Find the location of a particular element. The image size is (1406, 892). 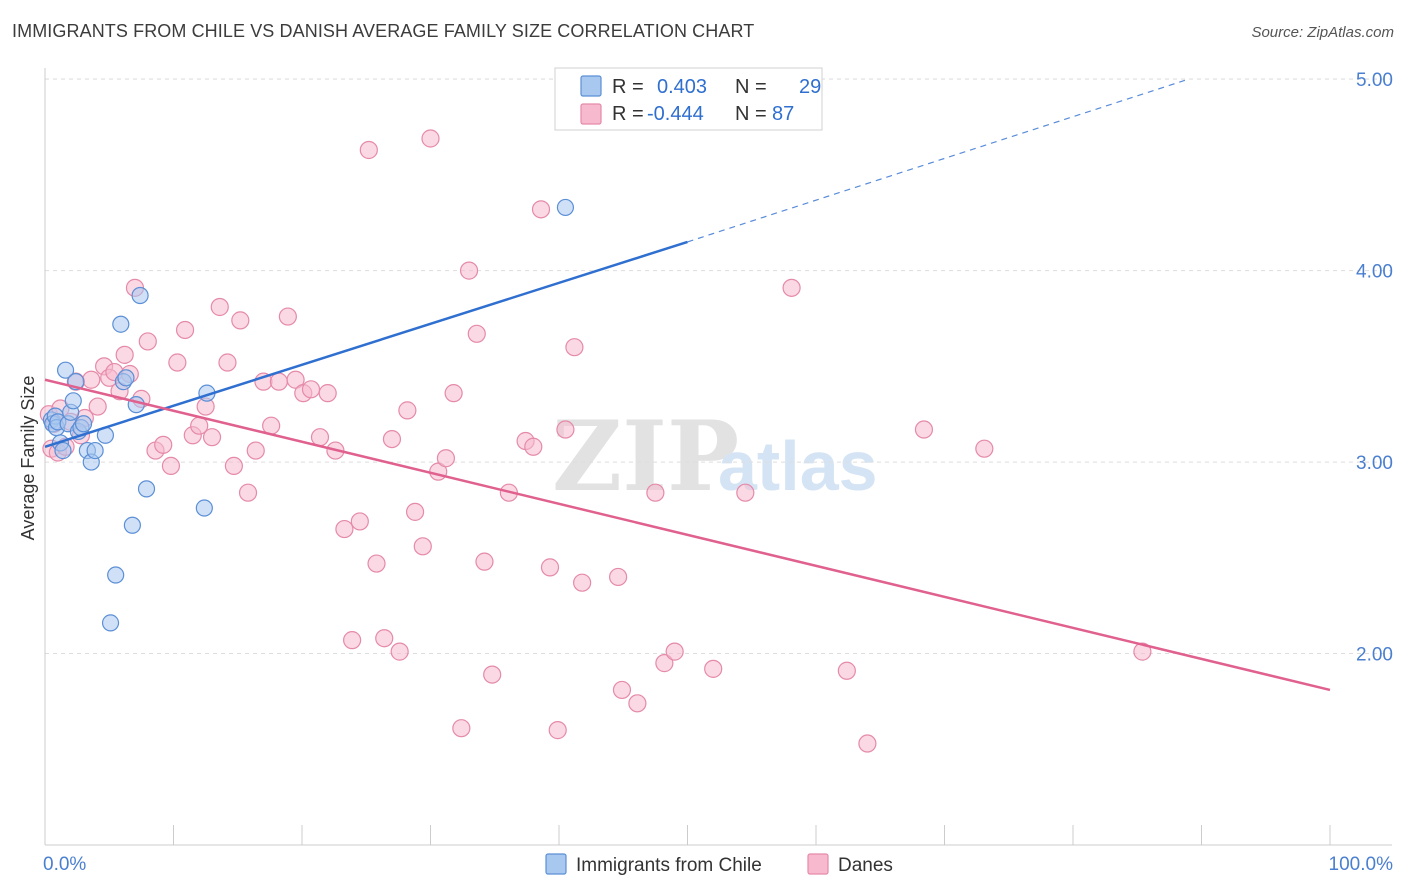

watermark-zip: ZIP is located at coordinates (645, 456).